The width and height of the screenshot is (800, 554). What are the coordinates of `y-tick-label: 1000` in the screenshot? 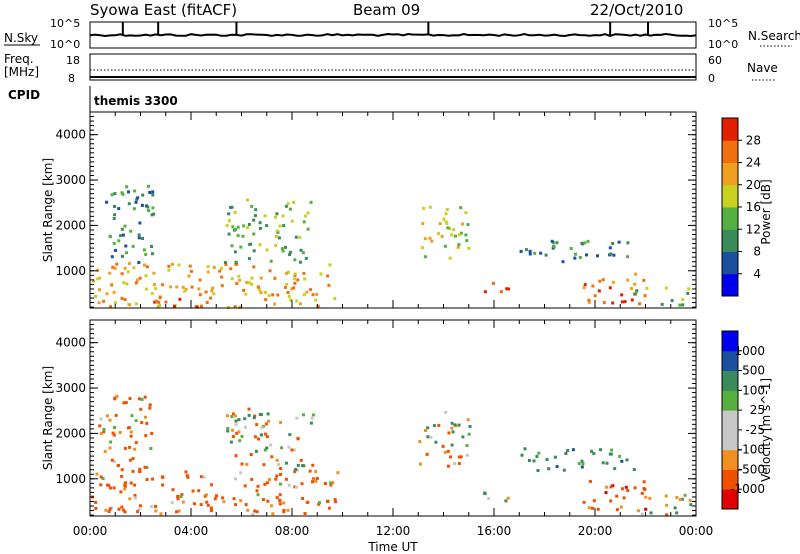 It's located at (70, 479).